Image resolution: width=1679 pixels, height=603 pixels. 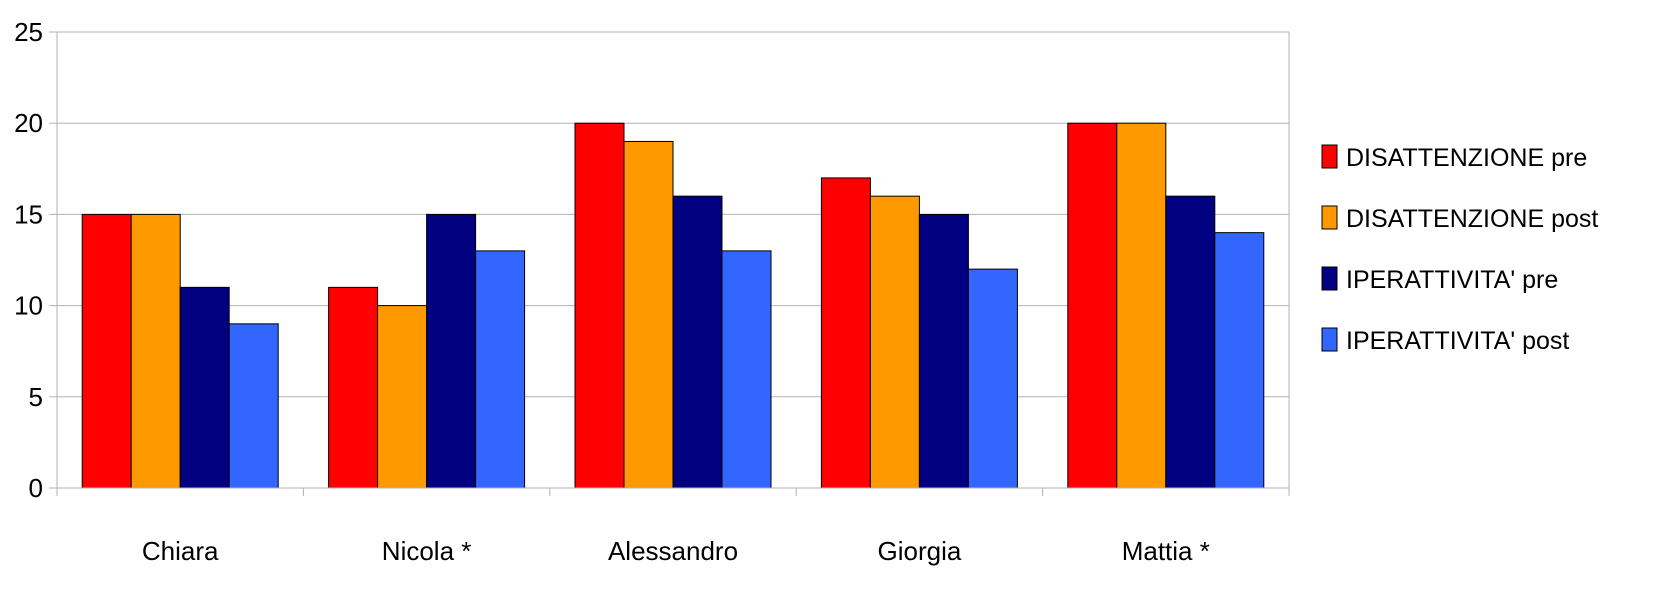 What do you see at coordinates (36, 397) in the screenshot?
I see `y-tick-label: 5` at bounding box center [36, 397].